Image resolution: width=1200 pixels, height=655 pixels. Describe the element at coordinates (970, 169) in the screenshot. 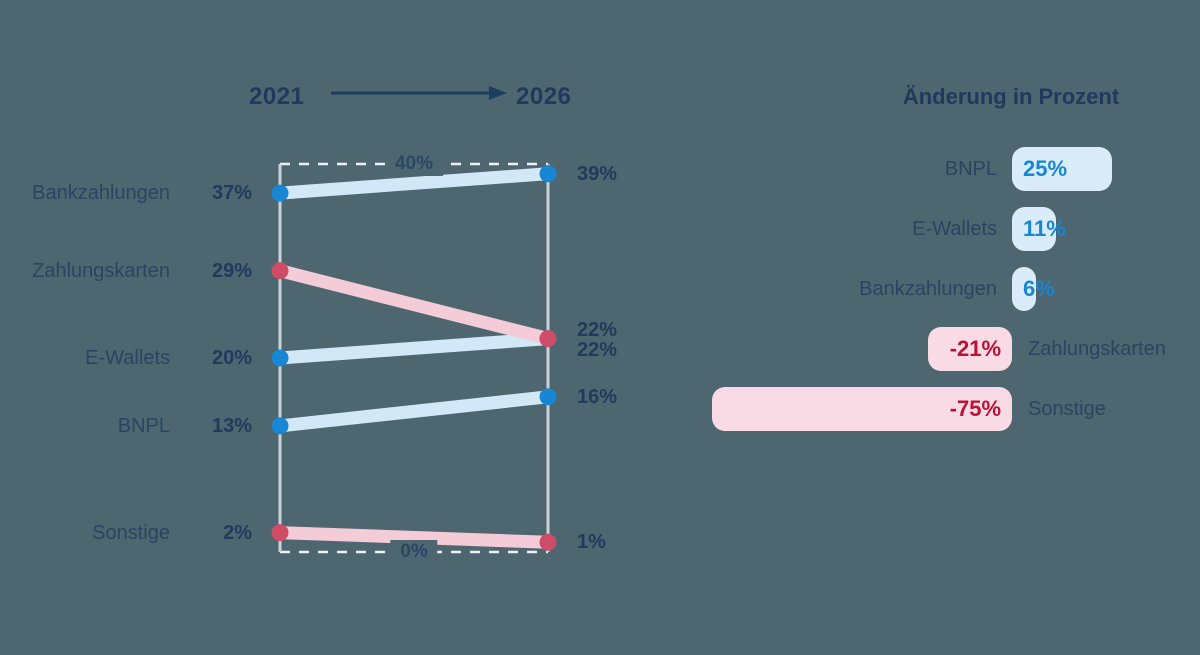

I see `bar-category-label: BNPL` at that location.